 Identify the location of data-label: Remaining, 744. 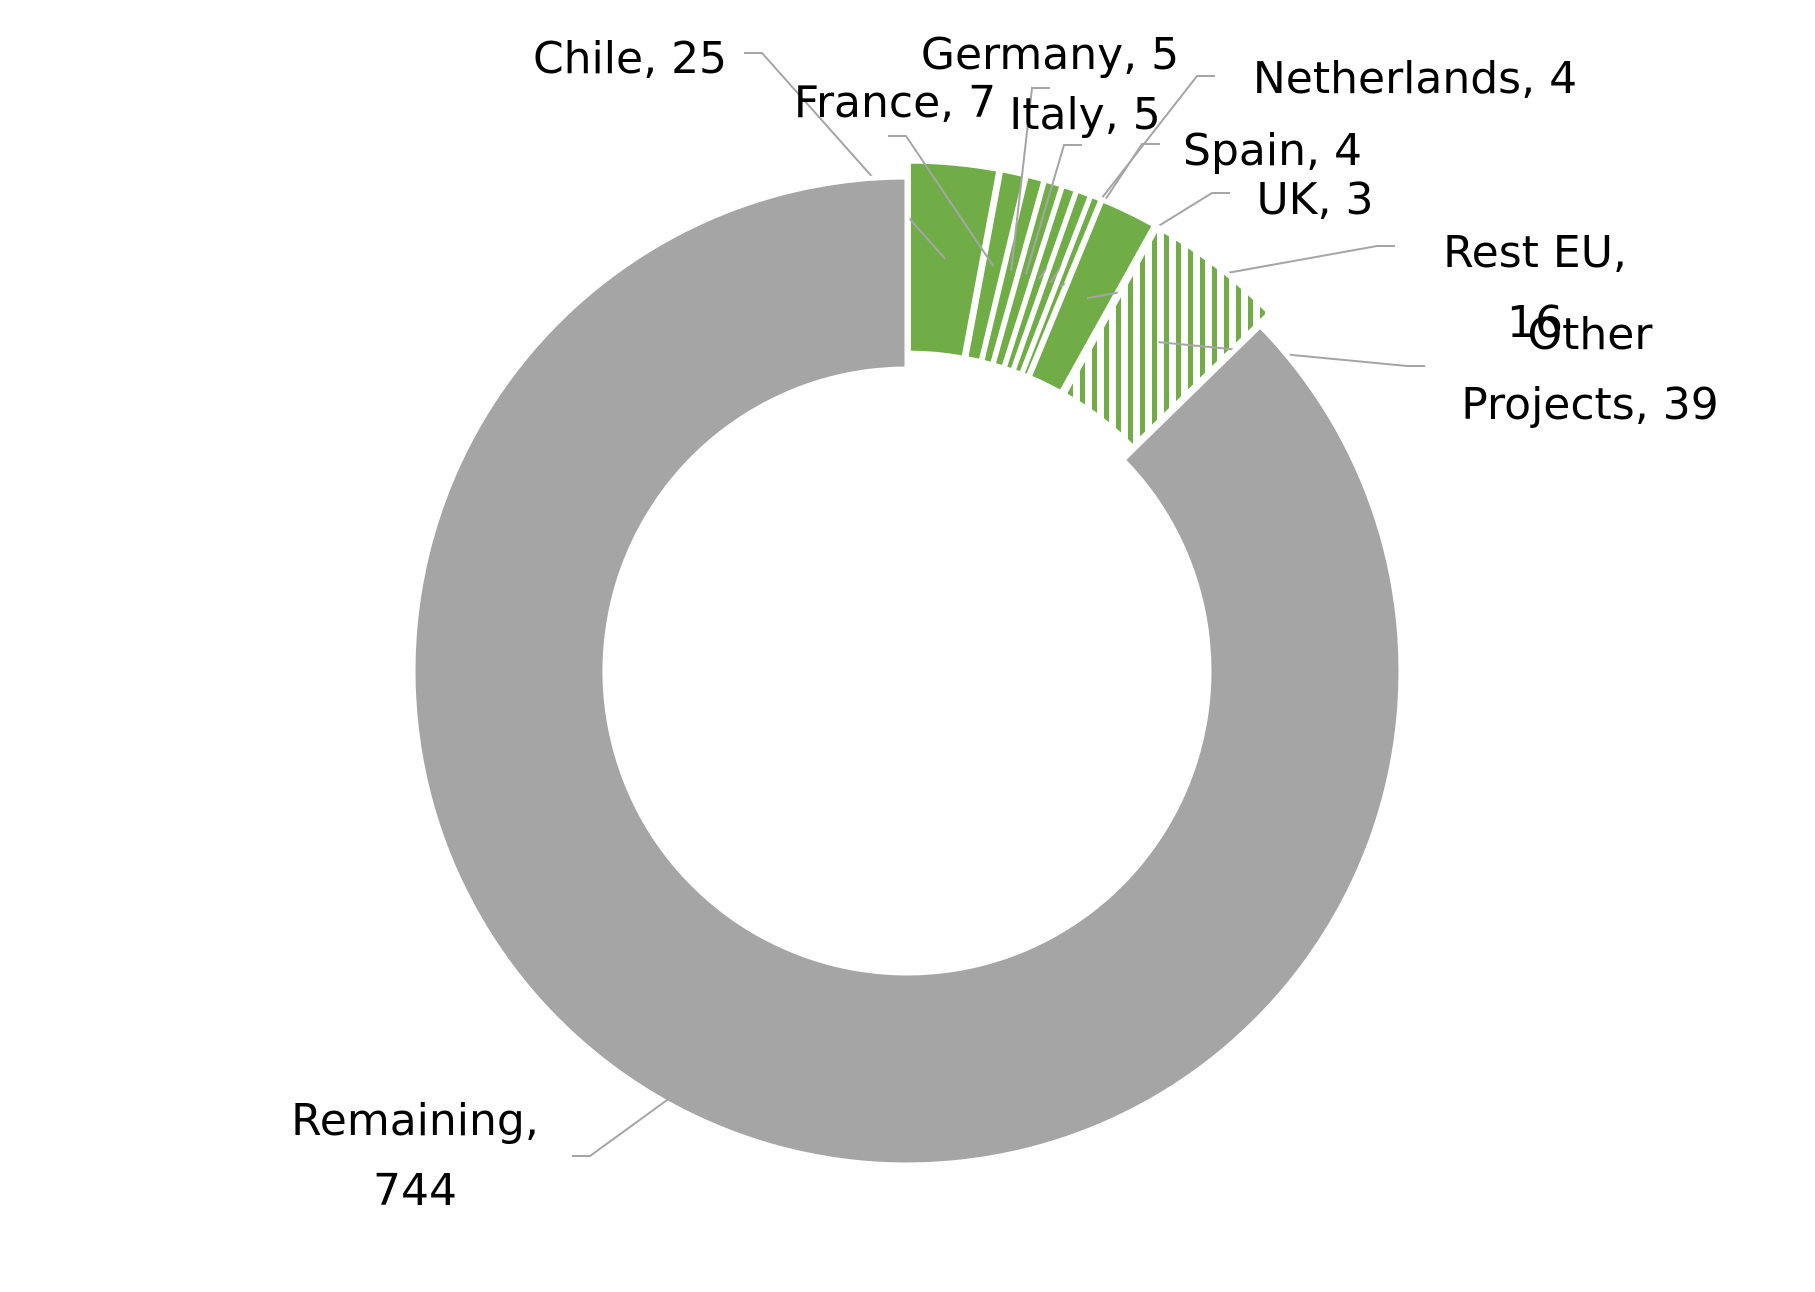
(415, 1156).